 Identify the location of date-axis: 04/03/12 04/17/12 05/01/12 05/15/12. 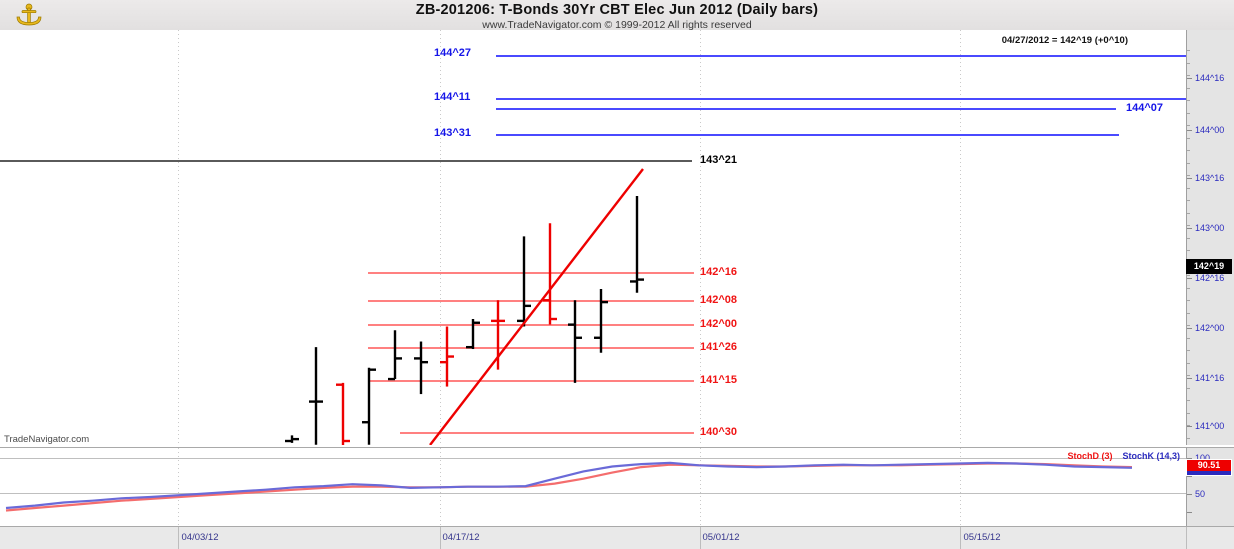
(617, 537).